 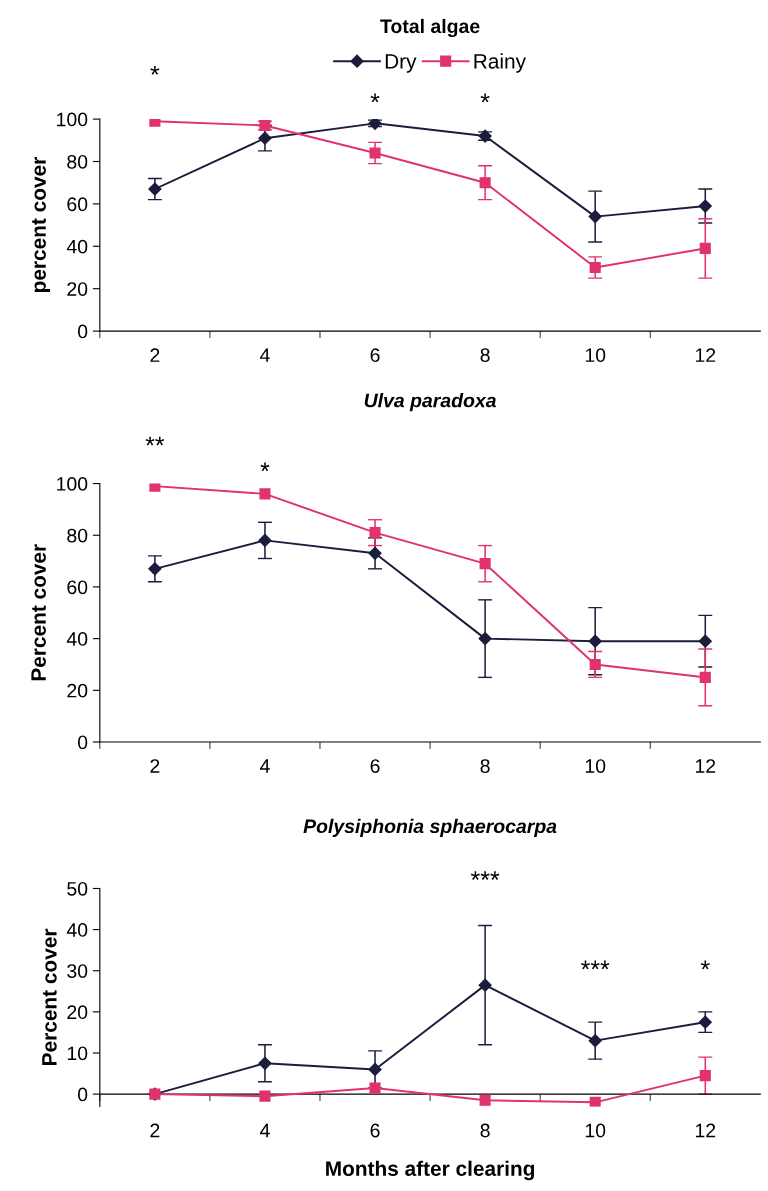 What do you see at coordinates (41, 225) in the screenshot?
I see `y-axis-title: percent cover` at bounding box center [41, 225].